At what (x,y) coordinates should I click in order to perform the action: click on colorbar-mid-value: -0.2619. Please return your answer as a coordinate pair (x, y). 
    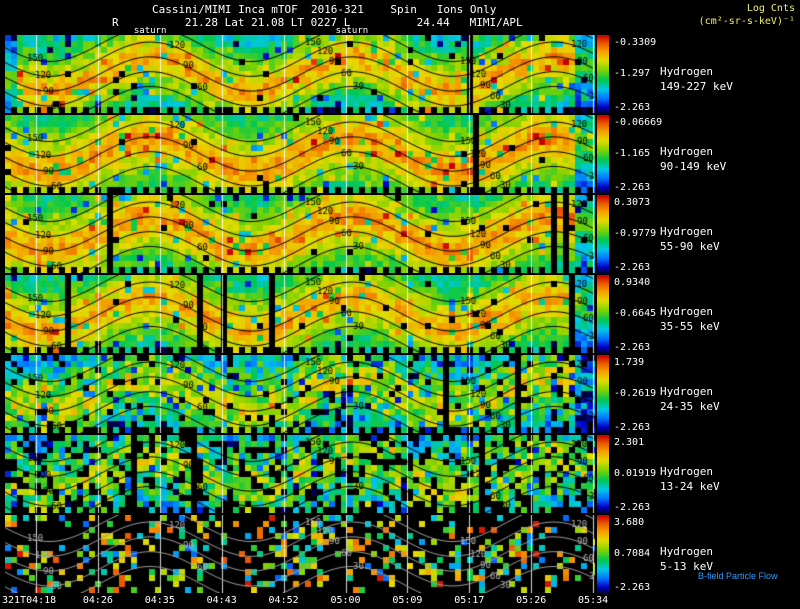
    Looking at the image, I should click on (635, 393).